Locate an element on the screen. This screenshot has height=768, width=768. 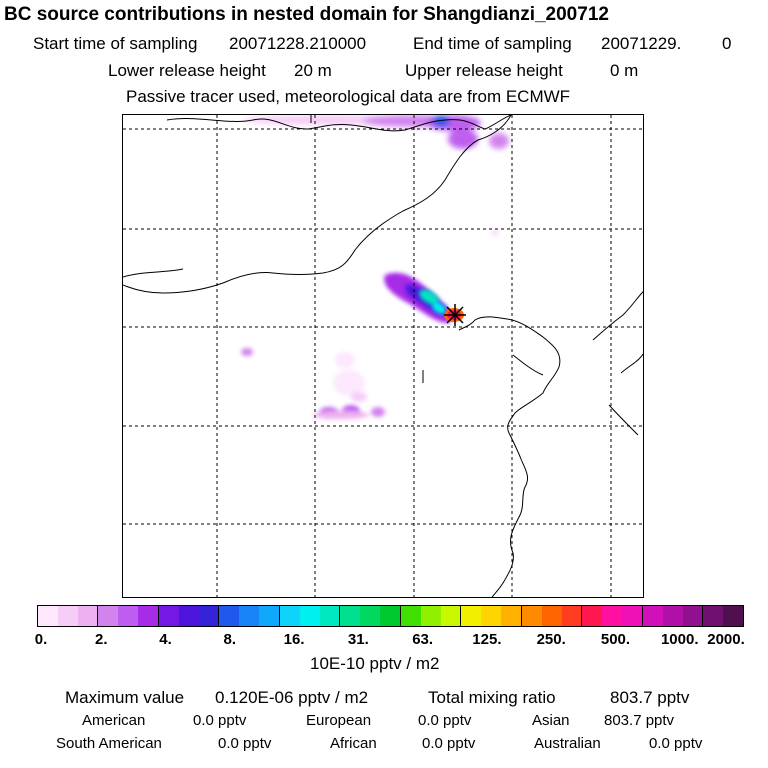
max-value: 0.120E-06 pptv / m2 is located at coordinates (292, 697).